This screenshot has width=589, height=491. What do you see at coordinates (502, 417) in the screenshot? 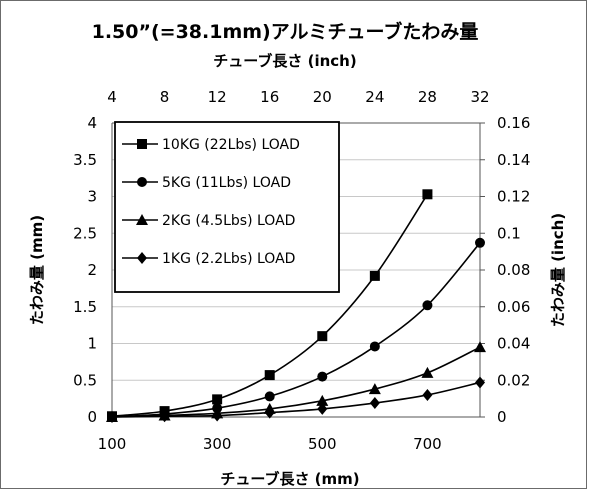
I see `right-tick-label: 0` at bounding box center [502, 417].